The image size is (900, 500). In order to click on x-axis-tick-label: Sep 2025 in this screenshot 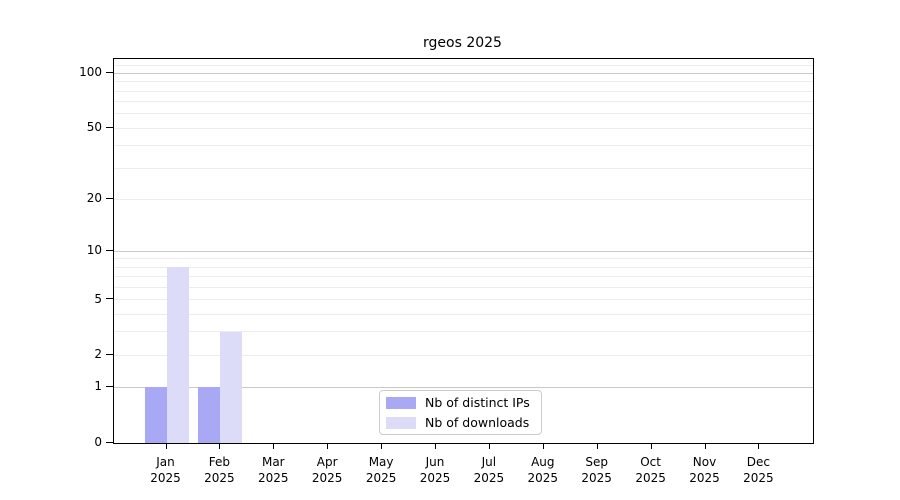, I will do `click(596, 470)`.